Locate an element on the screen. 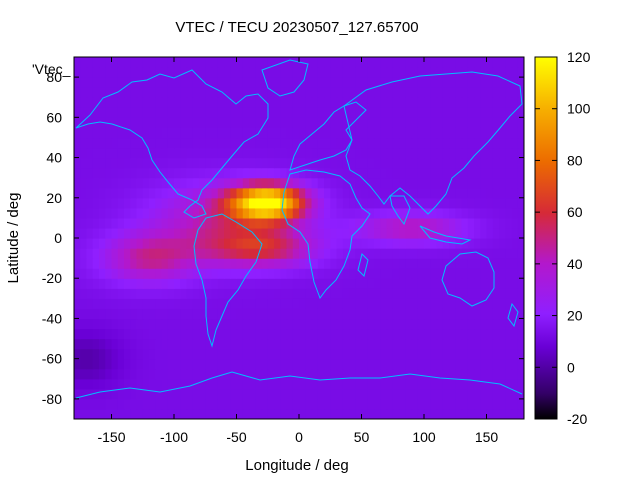 The image size is (640, 480). asia-coastline is located at coordinates (433, 143).